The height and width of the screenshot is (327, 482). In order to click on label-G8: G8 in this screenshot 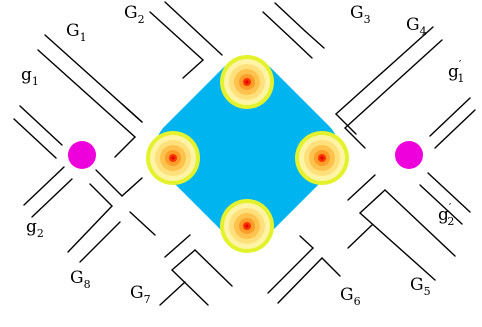, I will do `click(80, 279)`.